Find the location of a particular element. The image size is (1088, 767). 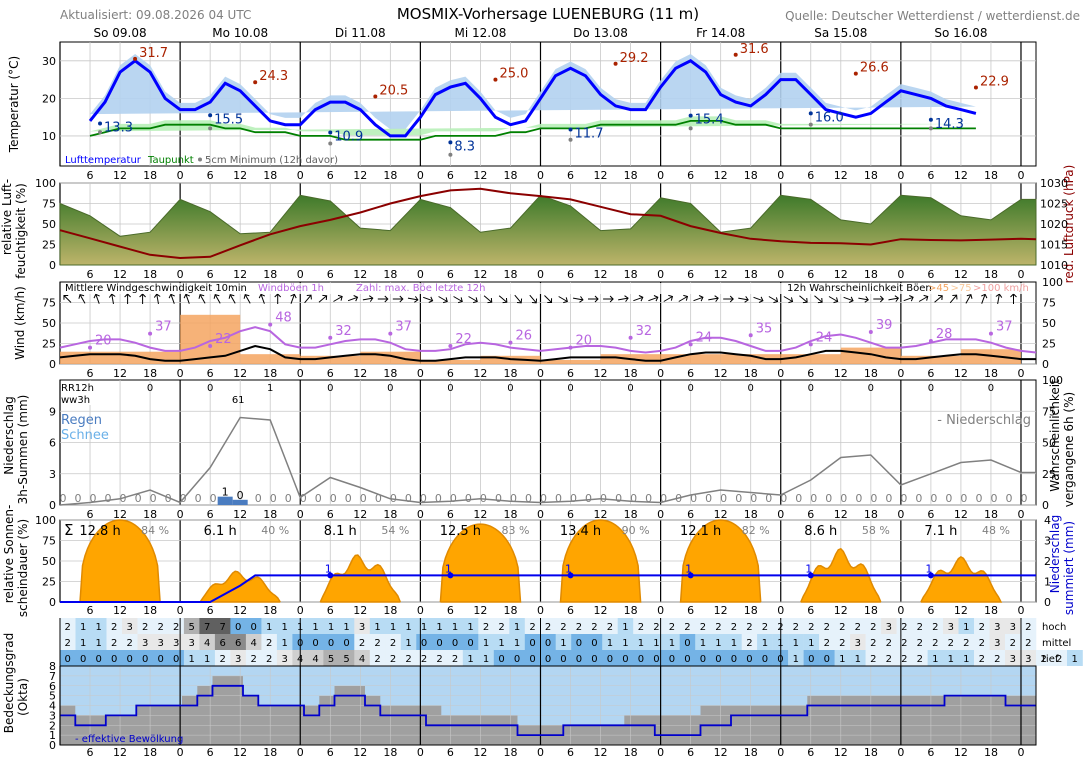

tmax-label: 31.7 is located at coordinates (153, 53).